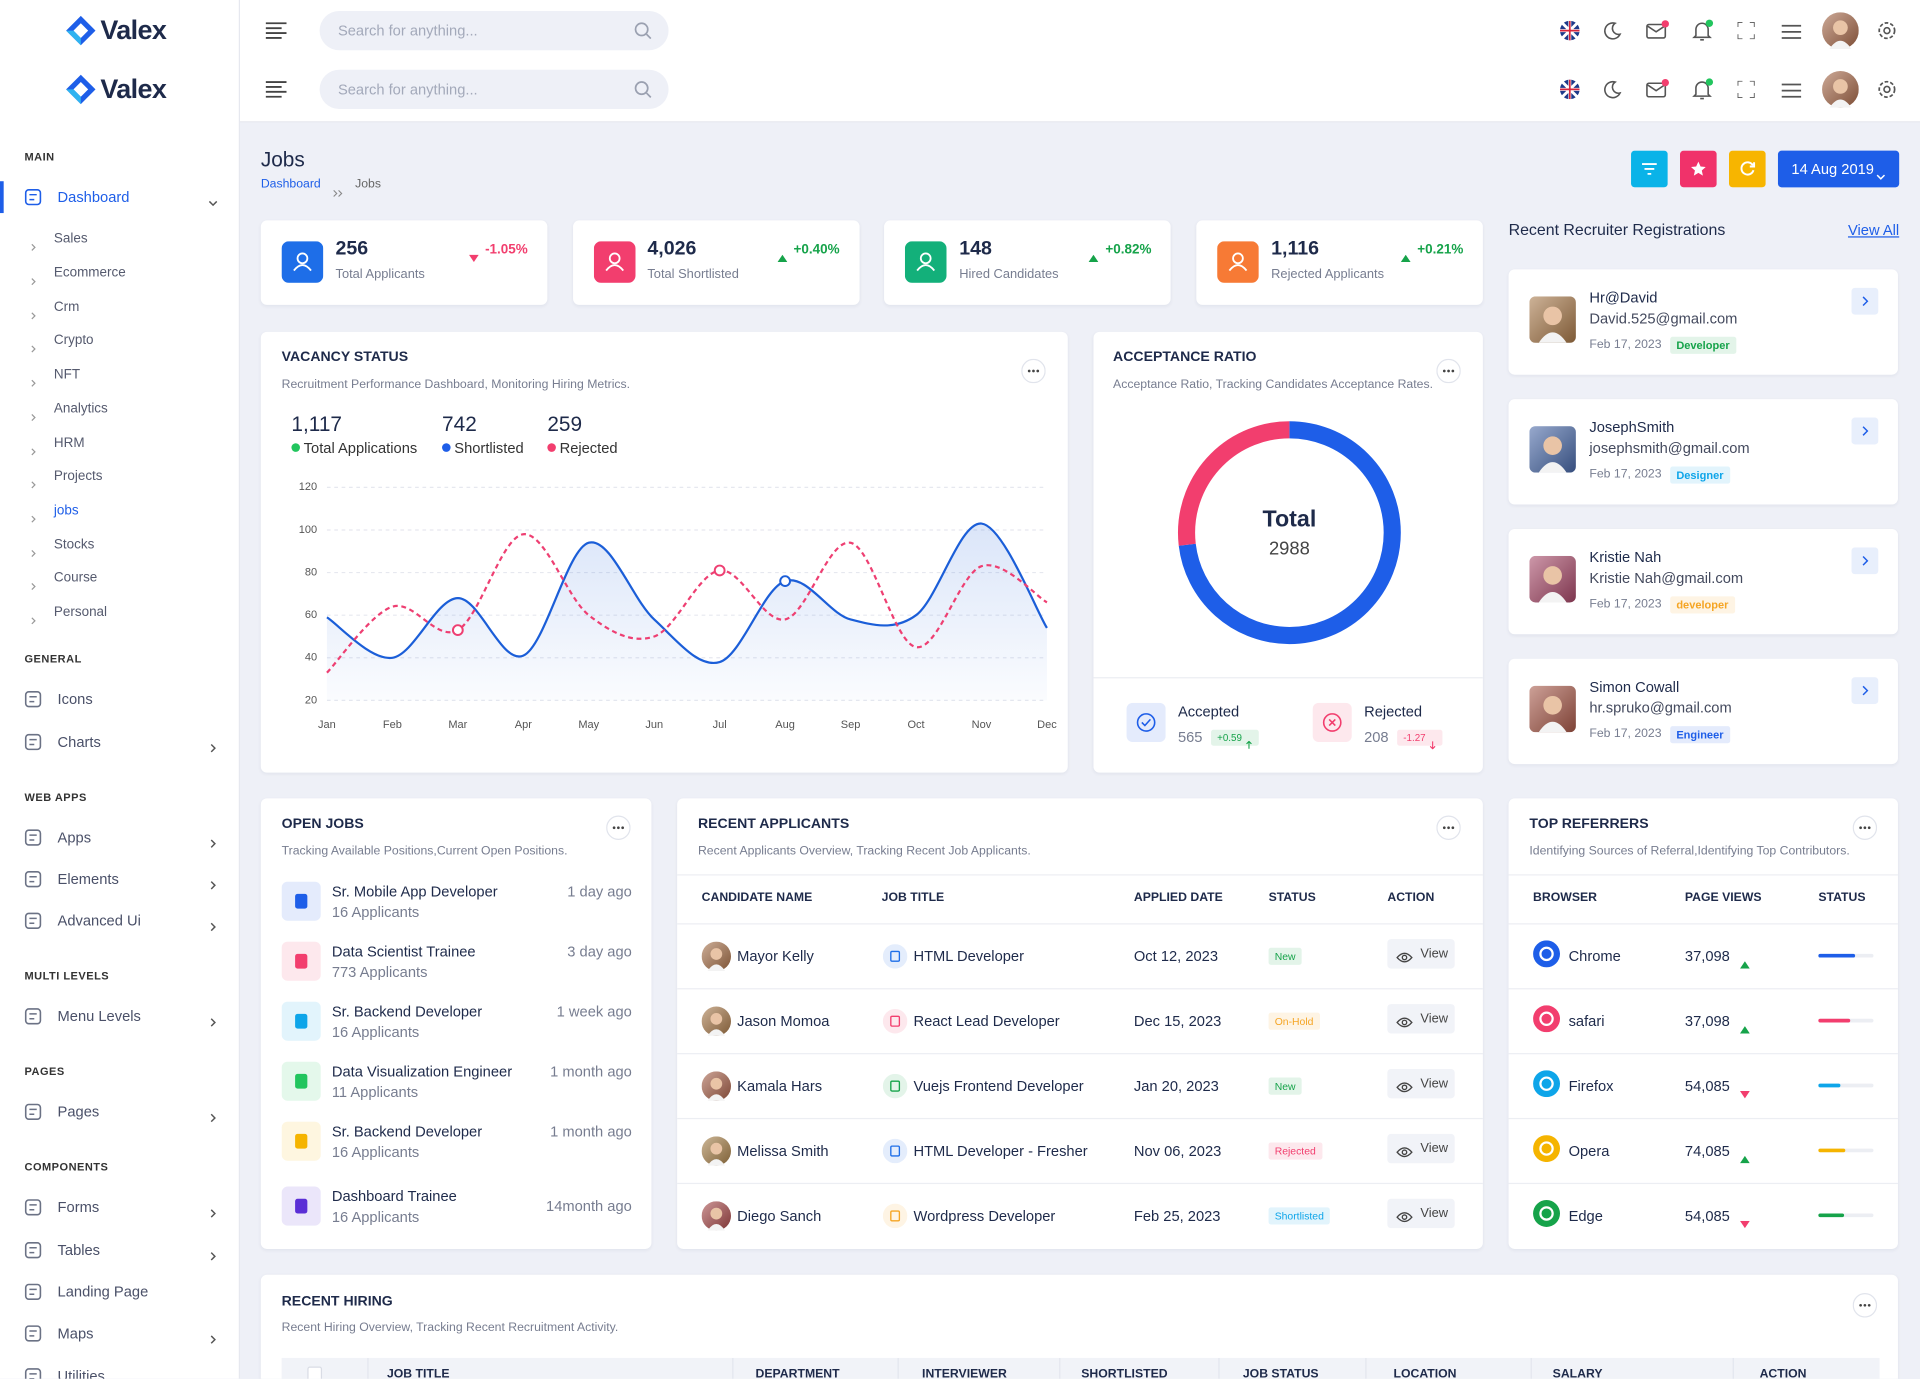 The height and width of the screenshot is (1379, 1920). I want to click on progress-bar, so click(1832, 1150).